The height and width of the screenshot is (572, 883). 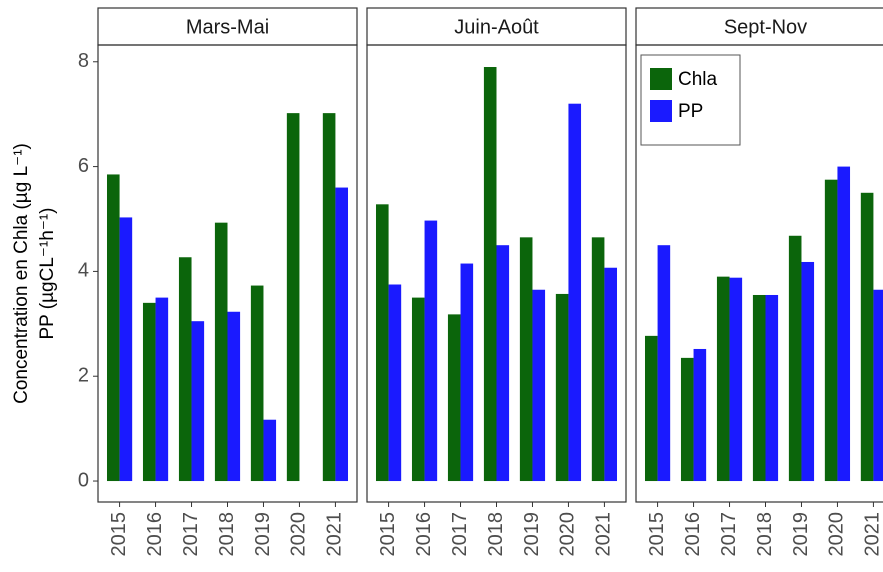 What do you see at coordinates (690, 111) in the screenshot?
I see `legend-label: PP` at bounding box center [690, 111].